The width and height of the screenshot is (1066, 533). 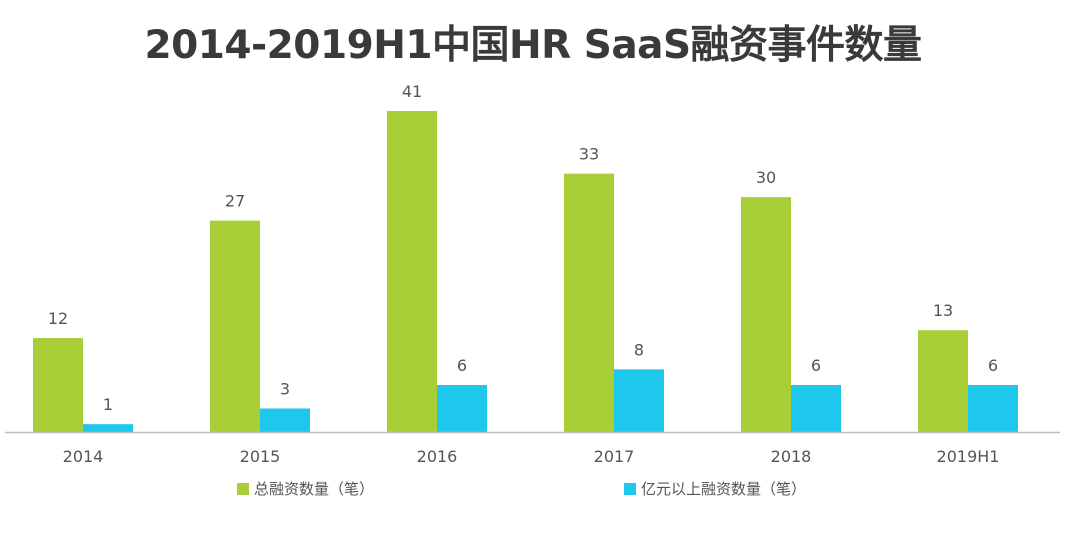 What do you see at coordinates (412, 91) in the screenshot?
I see `data-label-total-2016: 41` at bounding box center [412, 91].